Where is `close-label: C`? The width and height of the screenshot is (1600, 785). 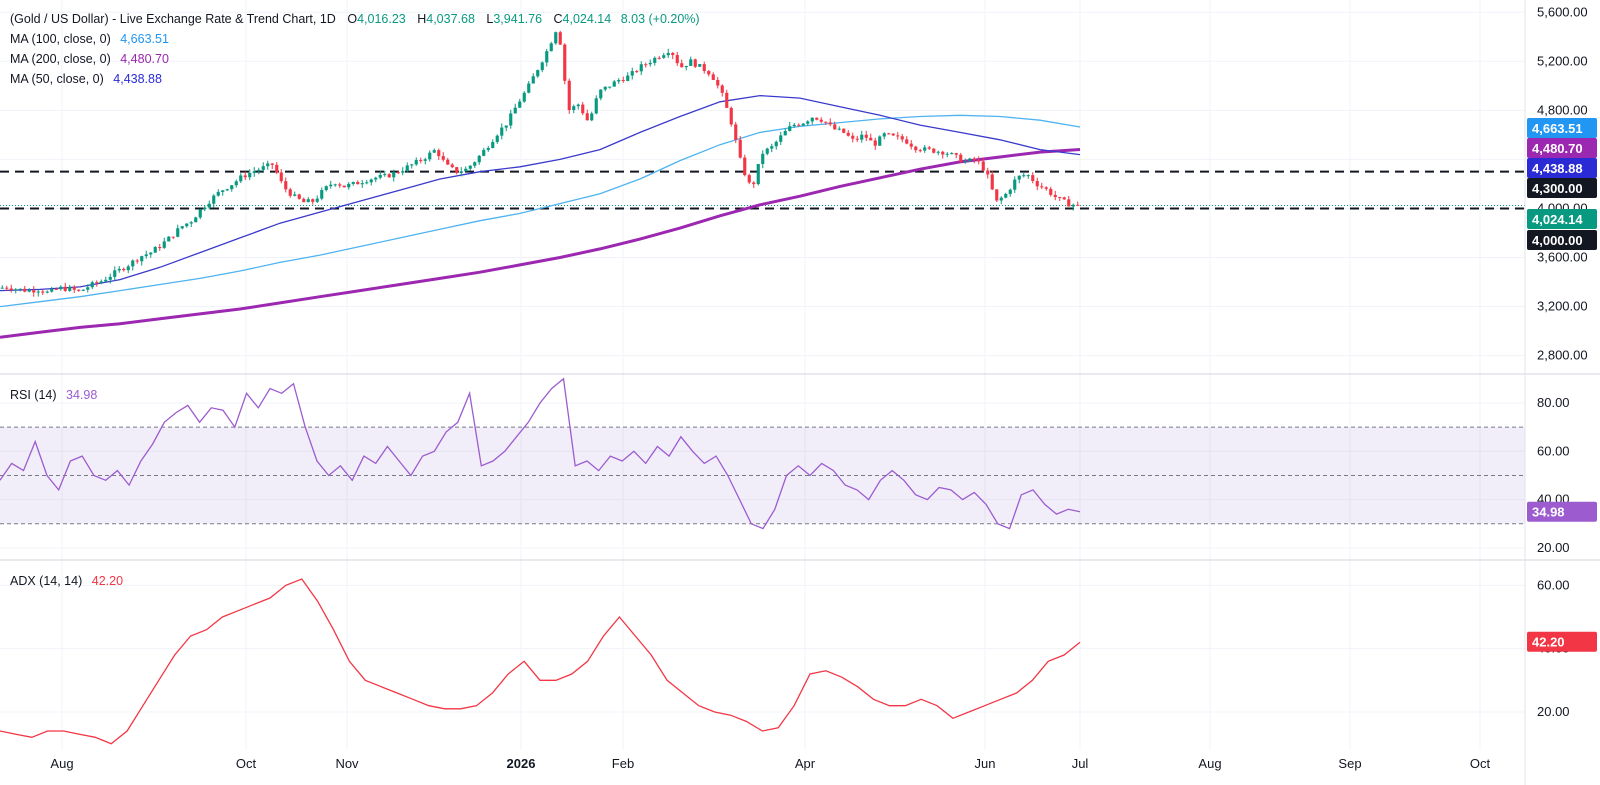 close-label: C is located at coordinates (558, 19).